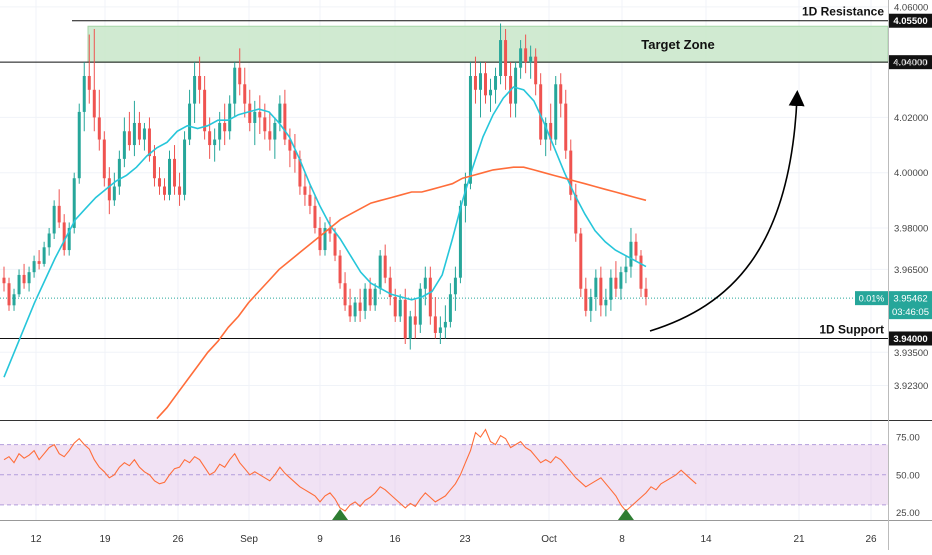 The height and width of the screenshot is (555, 932). What do you see at coordinates (910, 299) in the screenshot?
I see `current-price-label: 3.95462` at bounding box center [910, 299].